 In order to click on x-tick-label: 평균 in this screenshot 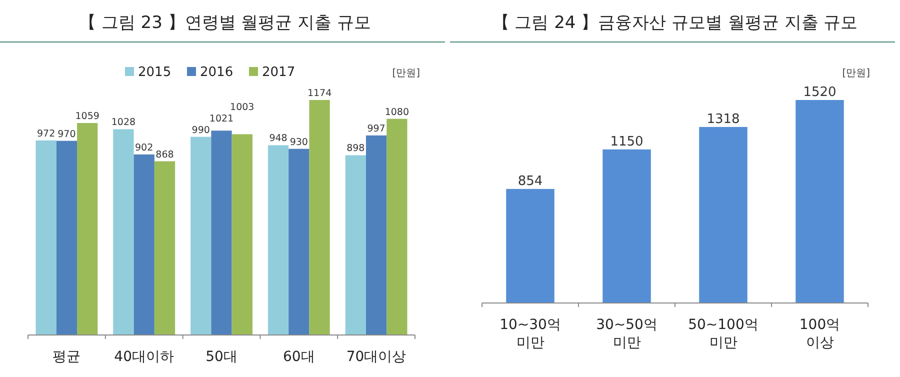, I will do `click(66, 357)`.